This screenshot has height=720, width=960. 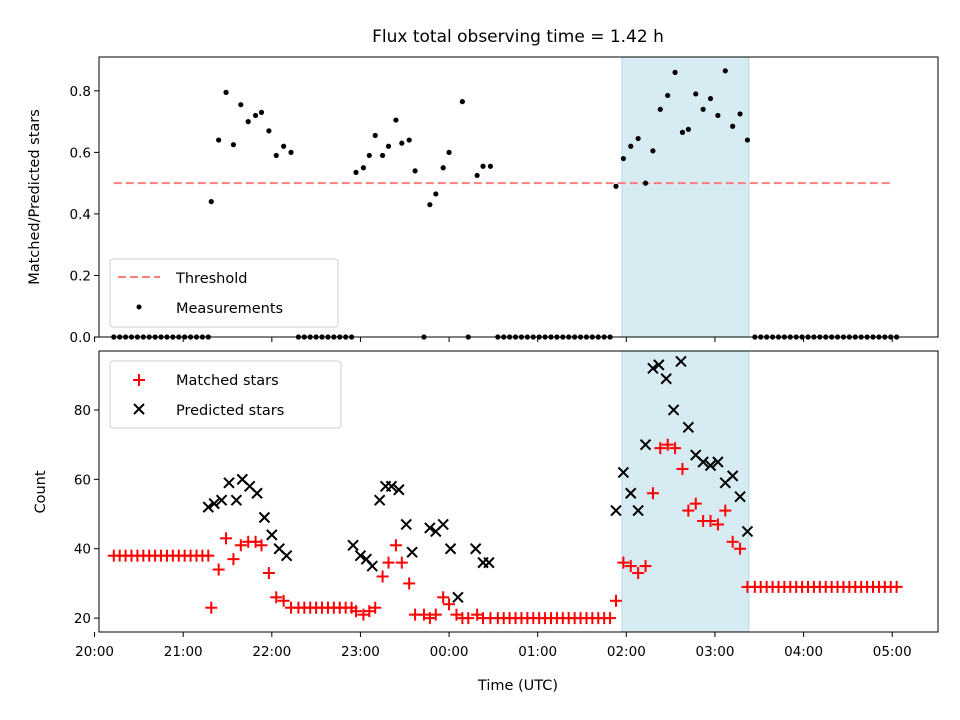 What do you see at coordinates (803, 652) in the screenshot?
I see `x-tick-label: 04:00` at bounding box center [803, 652].